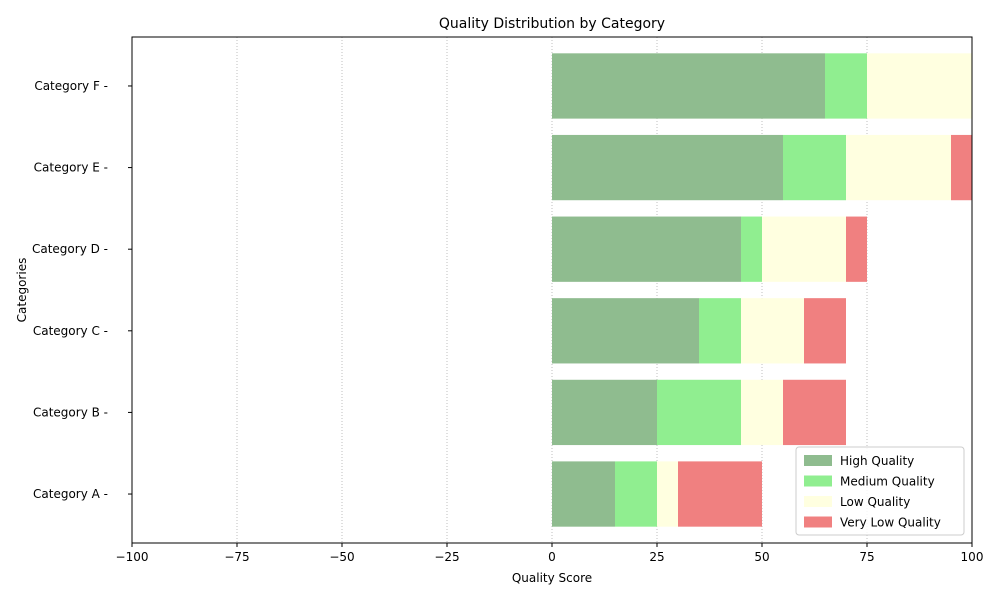 This screenshot has height=604, width=1000. What do you see at coordinates (446, 557) in the screenshot?
I see `x-tick-label: −25` at bounding box center [446, 557].